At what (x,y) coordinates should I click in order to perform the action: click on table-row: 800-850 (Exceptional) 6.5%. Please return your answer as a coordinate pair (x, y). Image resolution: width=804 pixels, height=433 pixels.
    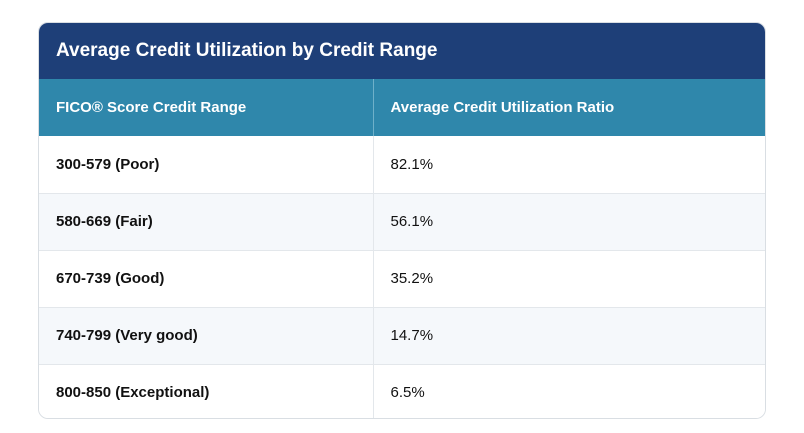
    Looking at the image, I should click on (402, 390).